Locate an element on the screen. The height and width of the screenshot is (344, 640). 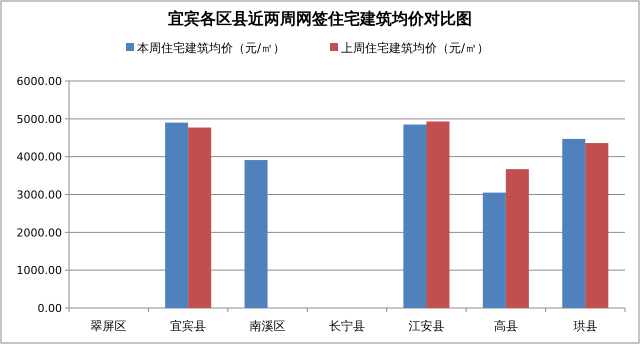
chart-title: 宜宾各区县近两周网签住宅建筑均价对比图 is located at coordinates (320, 18).